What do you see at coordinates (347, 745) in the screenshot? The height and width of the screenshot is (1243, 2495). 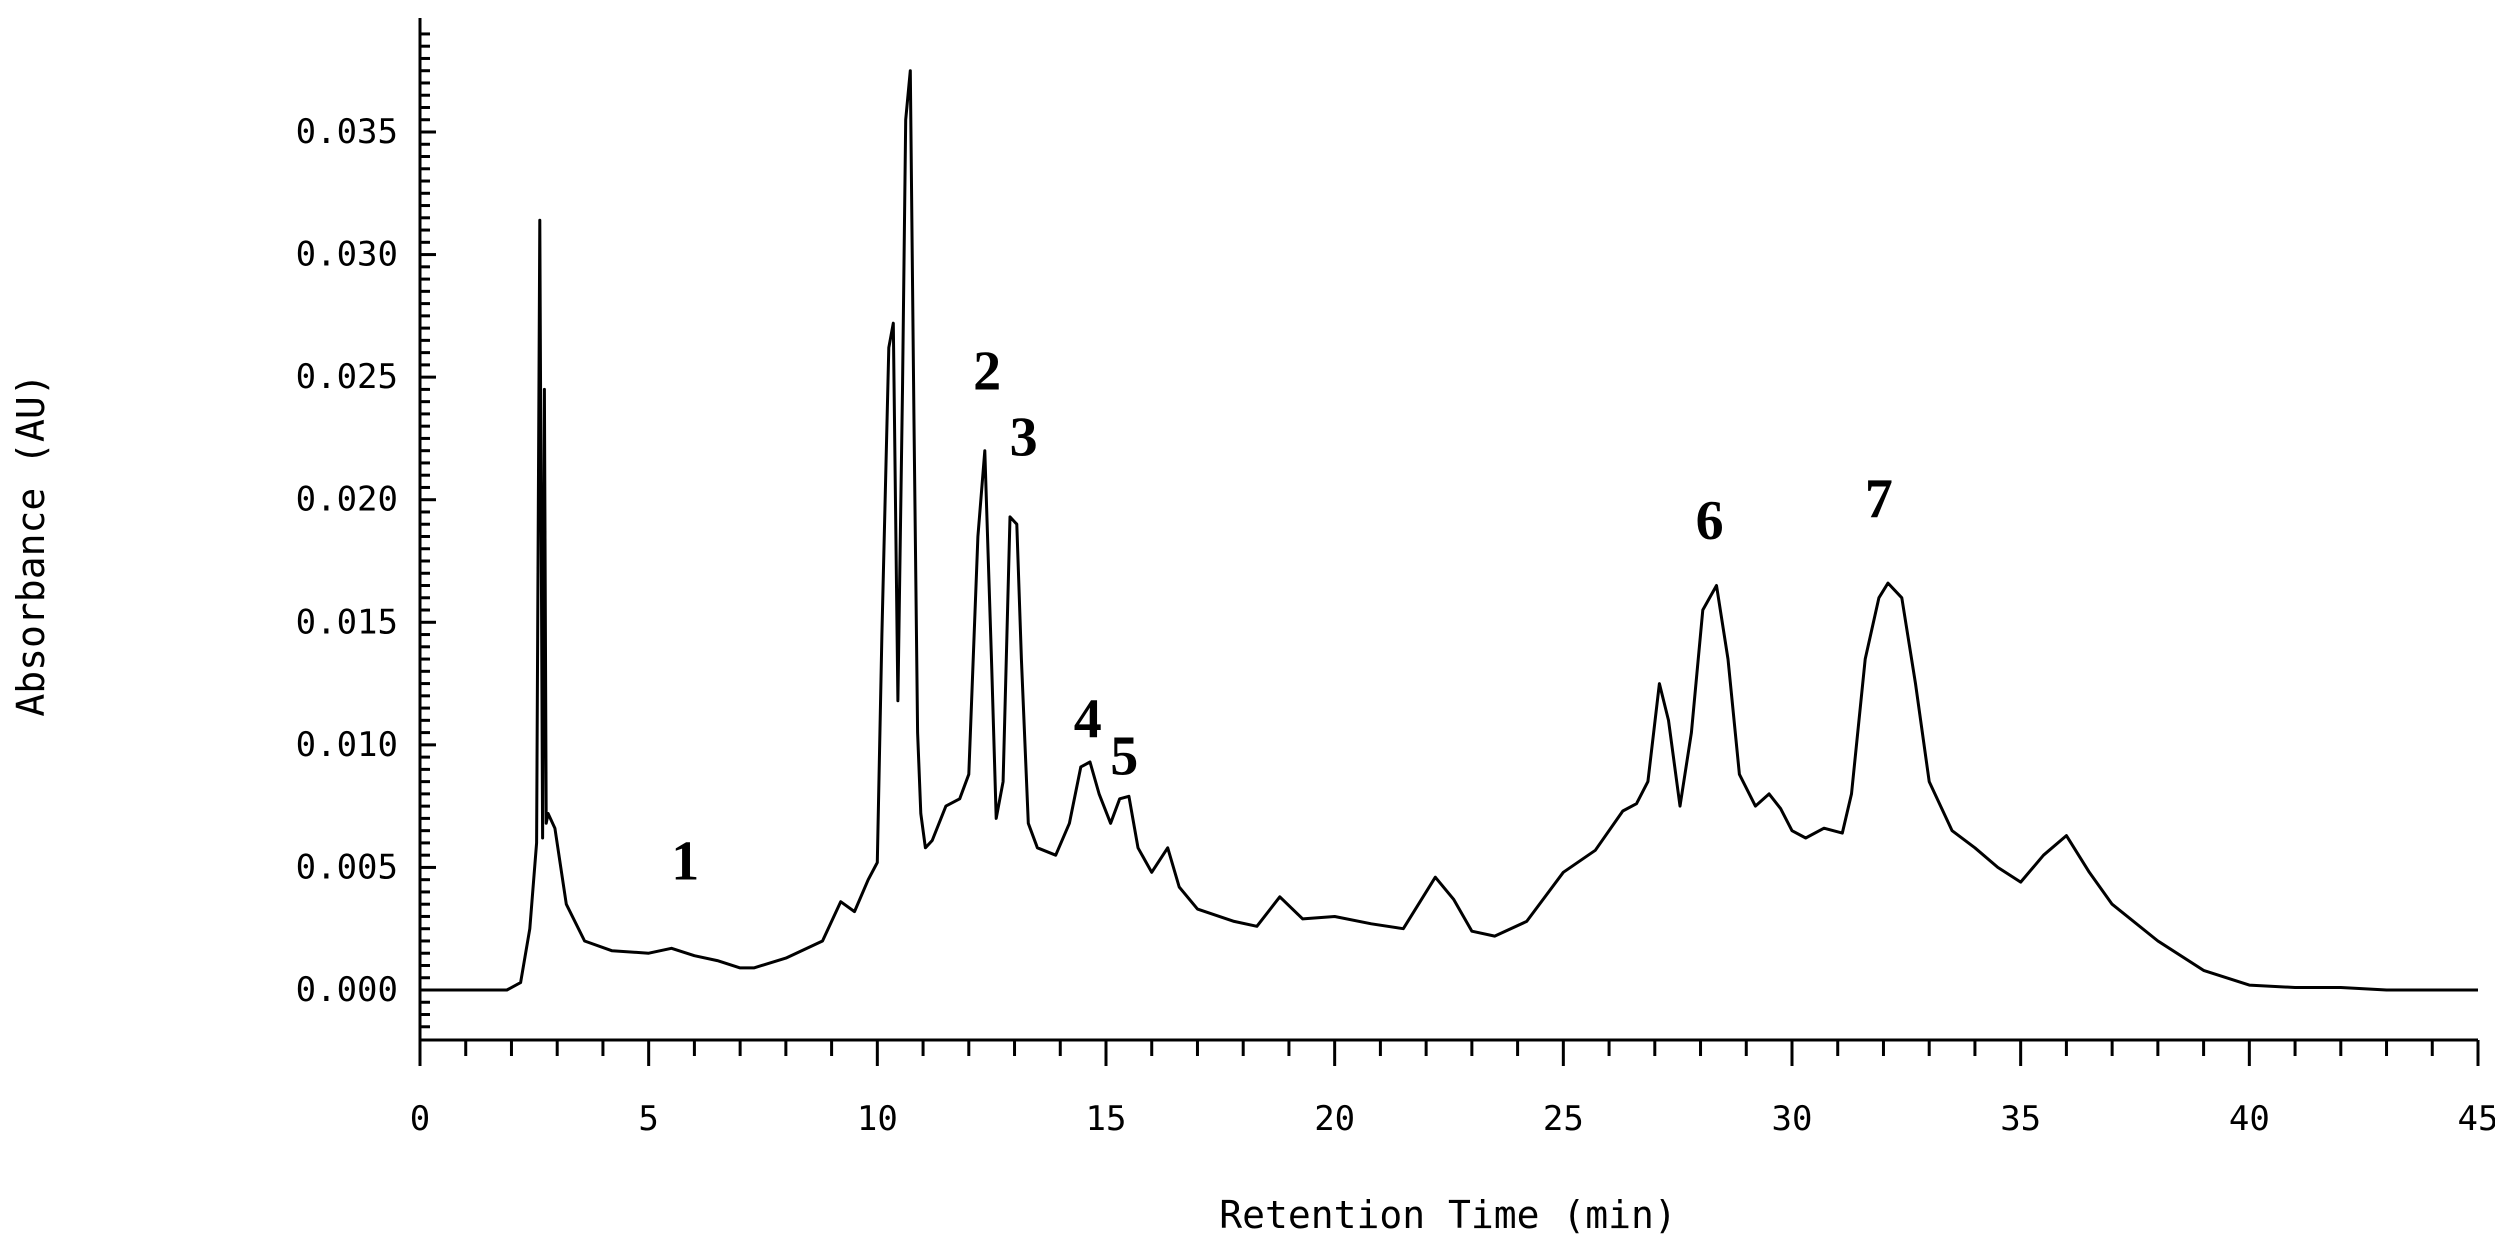 I see `y-tick-label: 0.010` at bounding box center [347, 745].